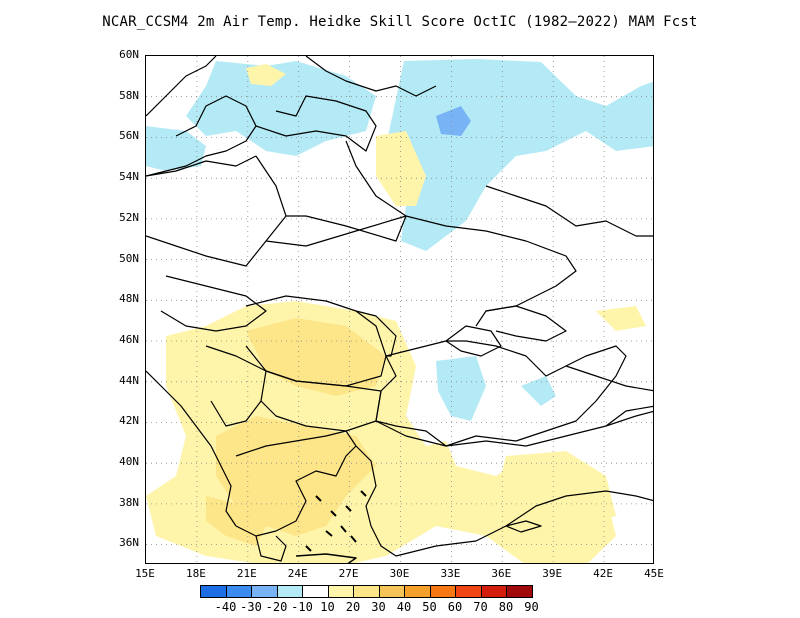  I want to click on colorbar-label: 80, so click(506, 607).